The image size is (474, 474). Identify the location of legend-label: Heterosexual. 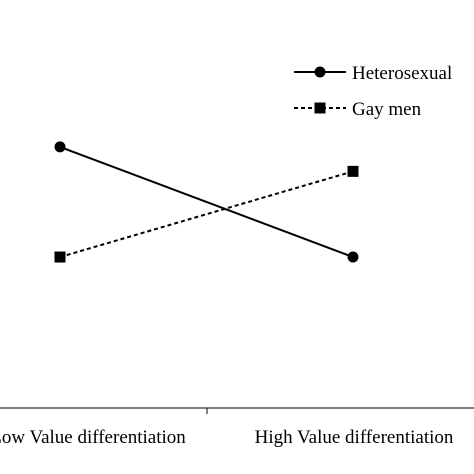
(402, 73).